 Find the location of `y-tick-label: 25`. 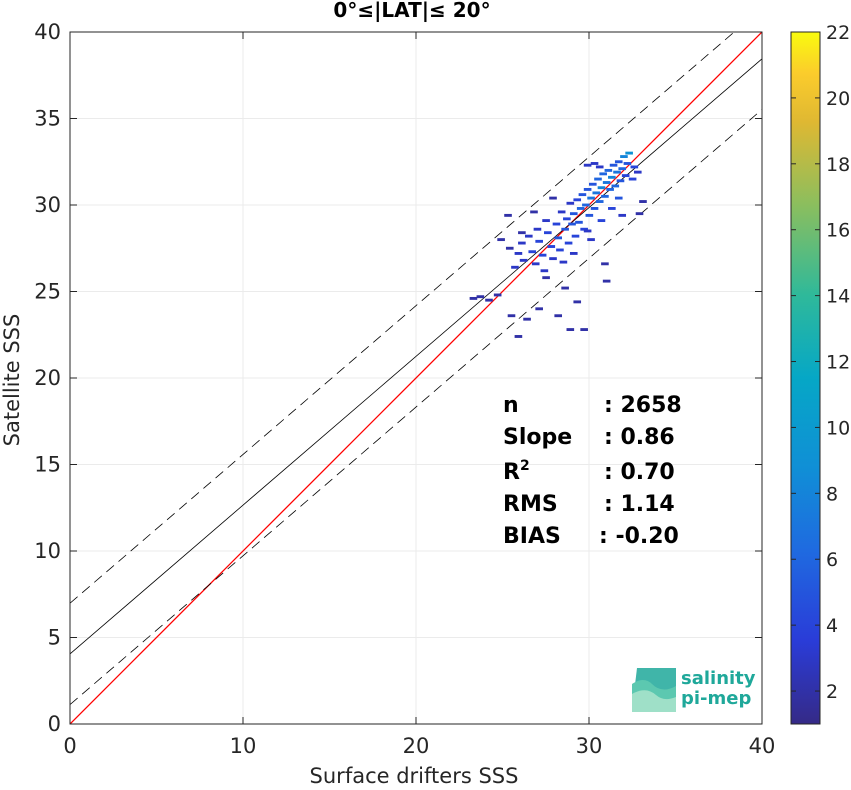

y-tick-label: 25 is located at coordinates (47, 292).